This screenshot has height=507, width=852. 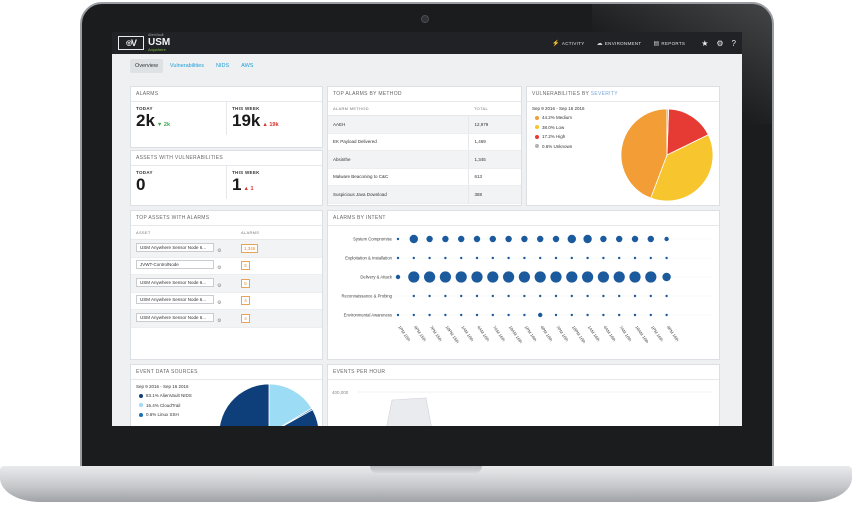 What do you see at coordinates (424, 177) in the screenshot?
I see `table-row: Malware Beaconing to C&C 613` at bounding box center [424, 177].